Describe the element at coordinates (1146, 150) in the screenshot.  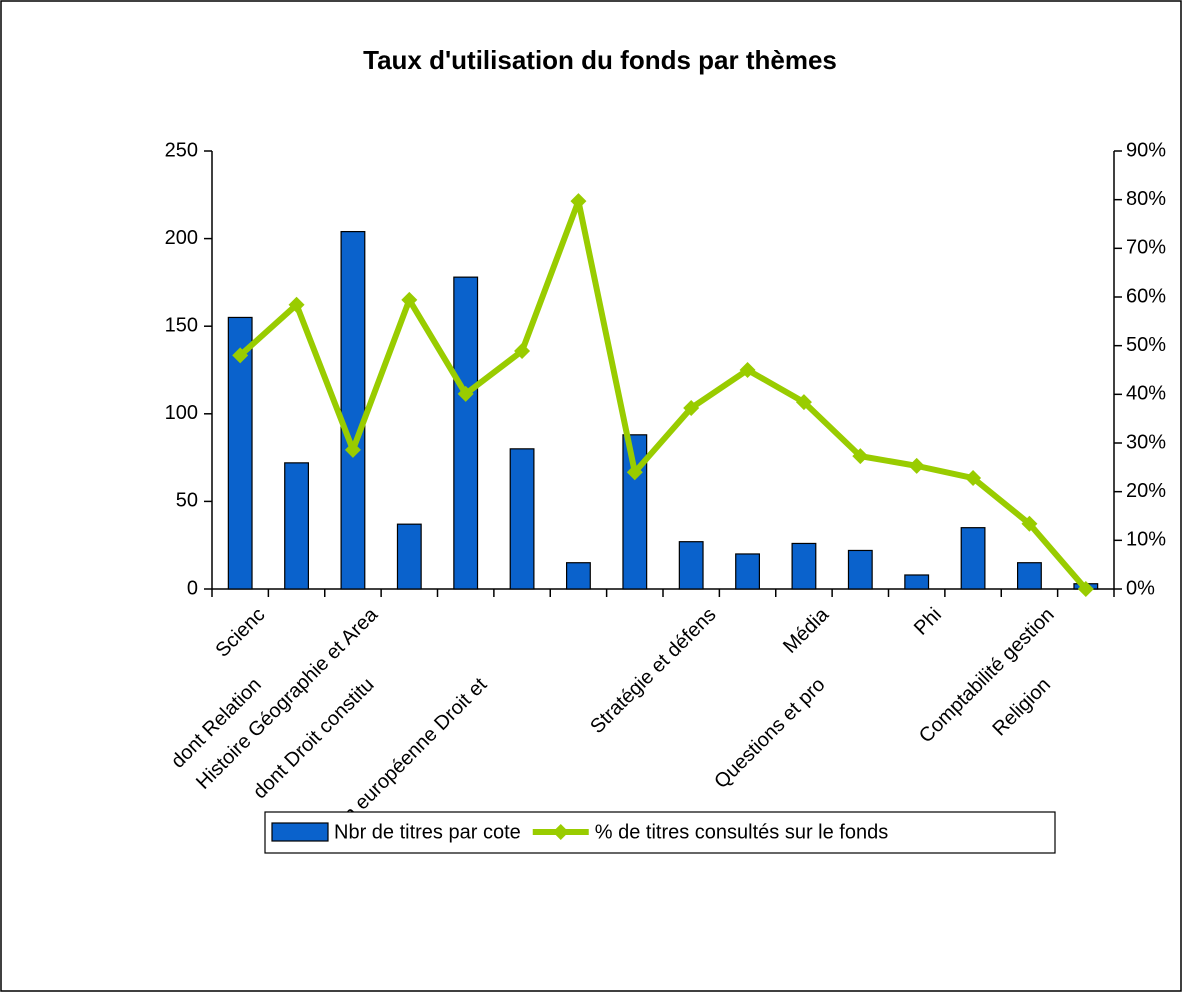
I see `y2-tick-label: 90%` at that location.